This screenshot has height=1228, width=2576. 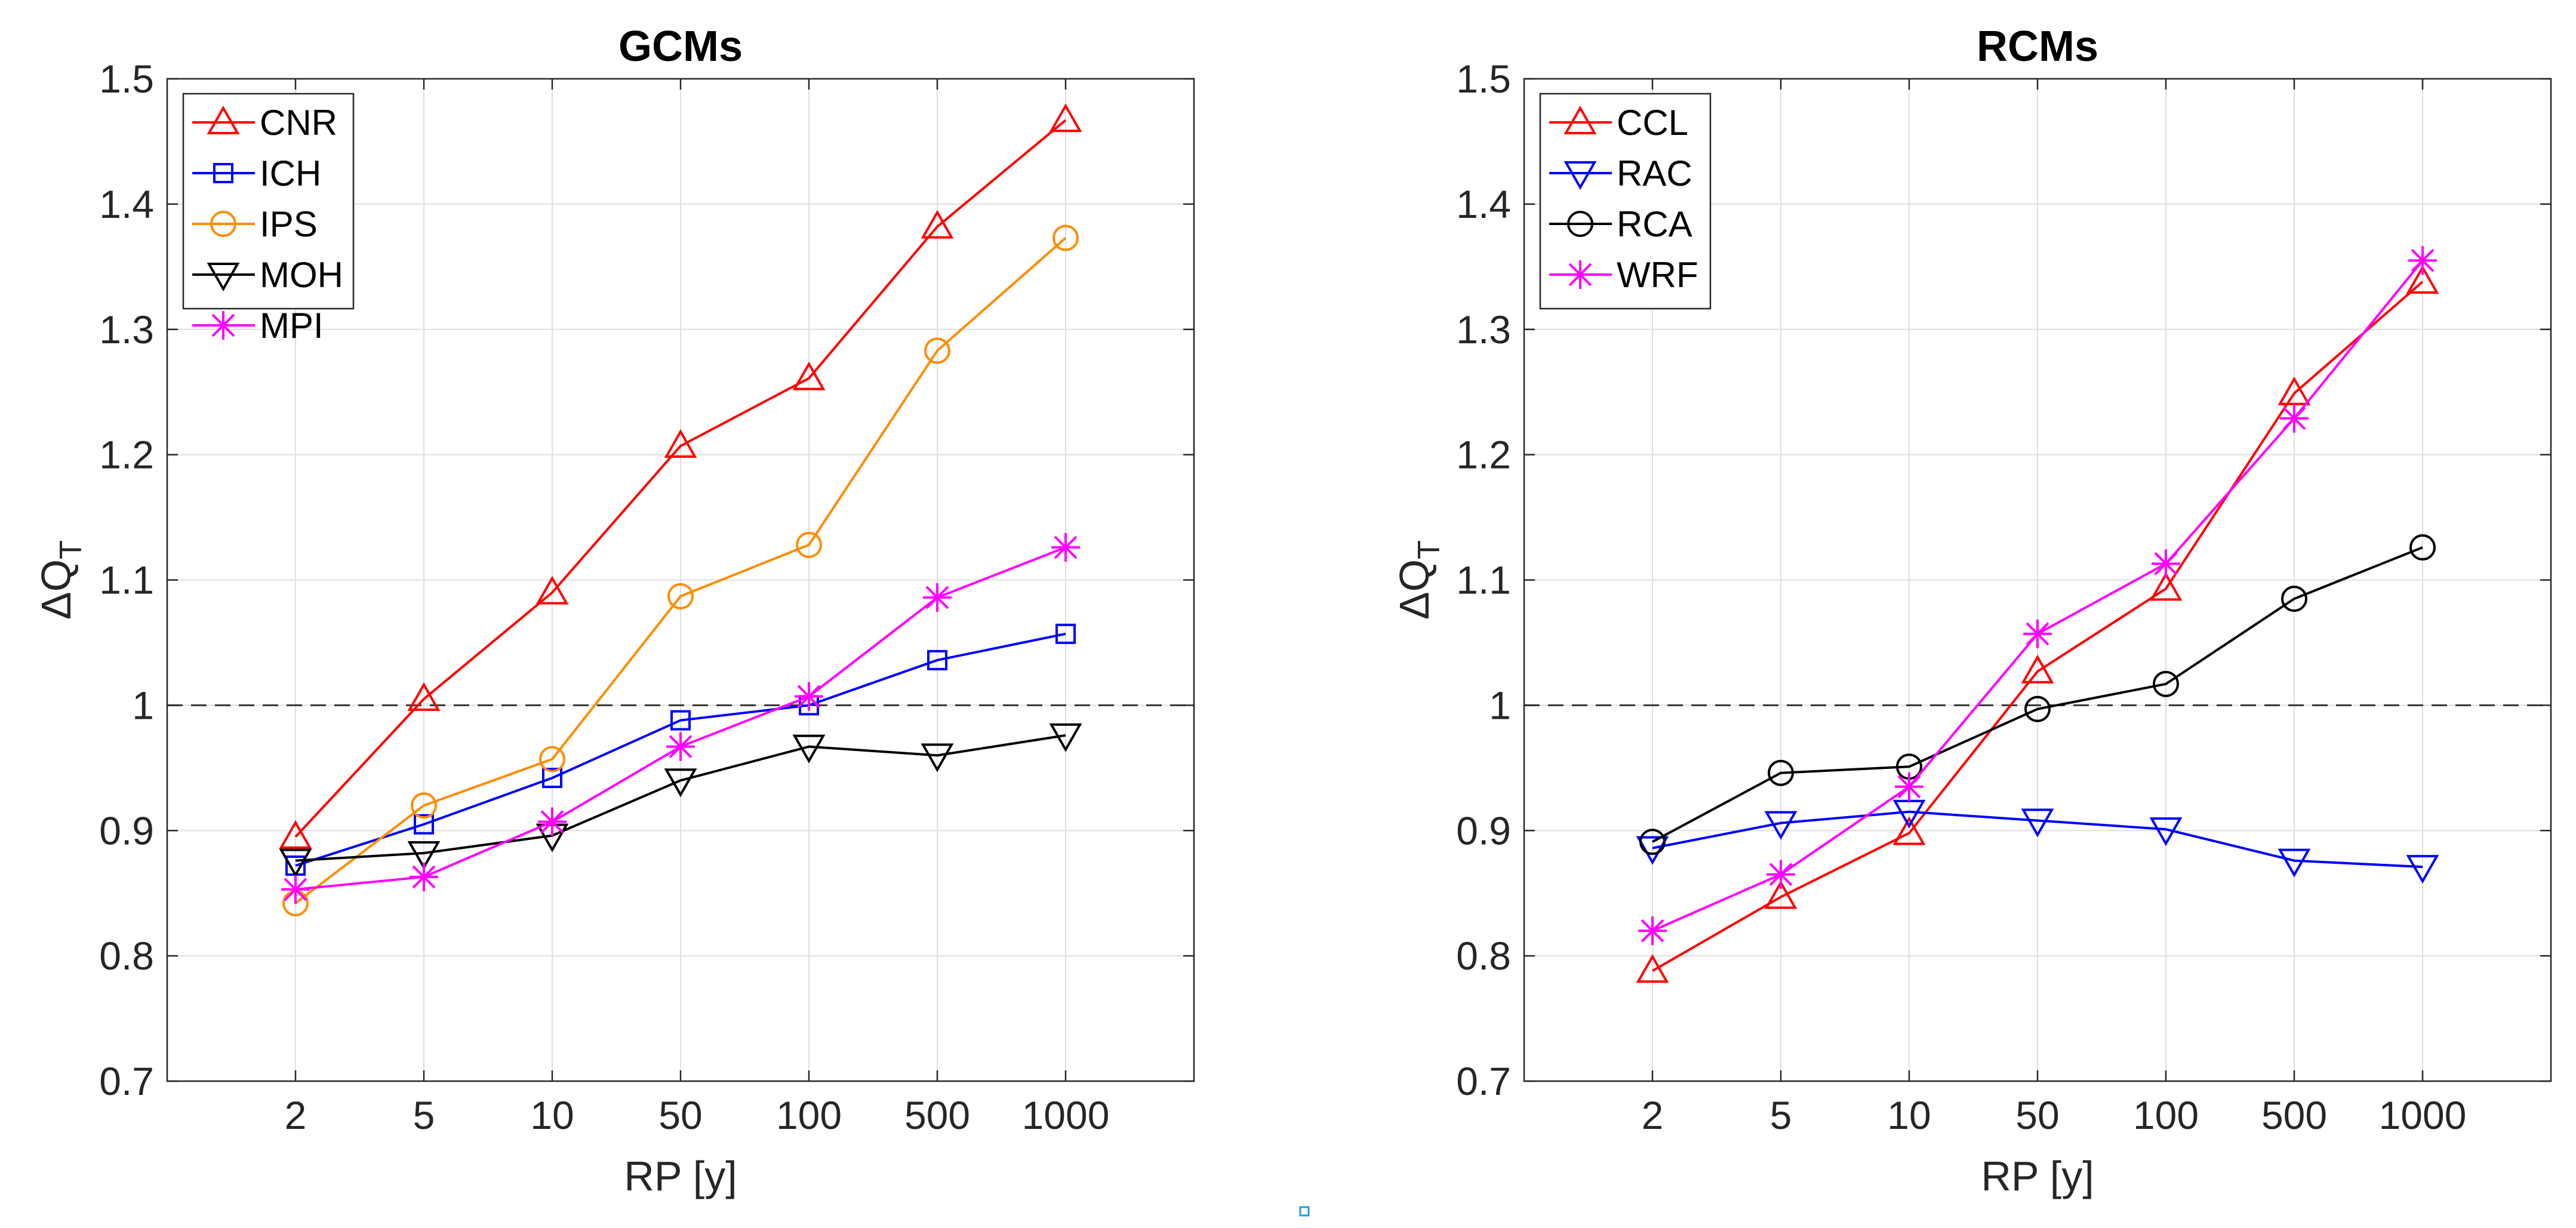 I want to click on y-axis-label: ΔQT, so click(x=60, y=580).